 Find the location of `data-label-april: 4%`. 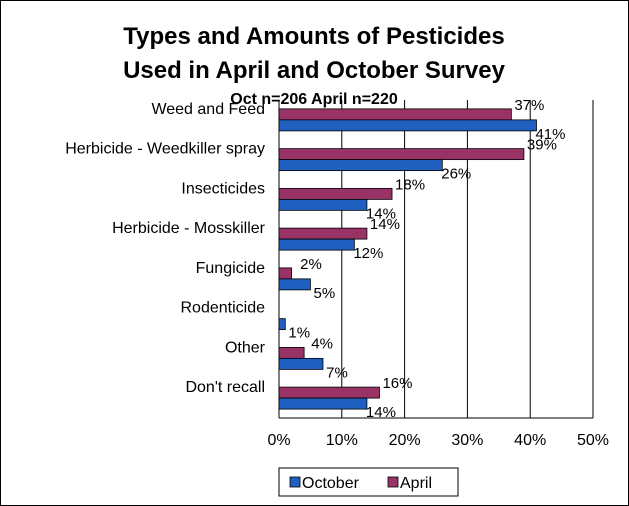

data-label-april: 4% is located at coordinates (322, 343).